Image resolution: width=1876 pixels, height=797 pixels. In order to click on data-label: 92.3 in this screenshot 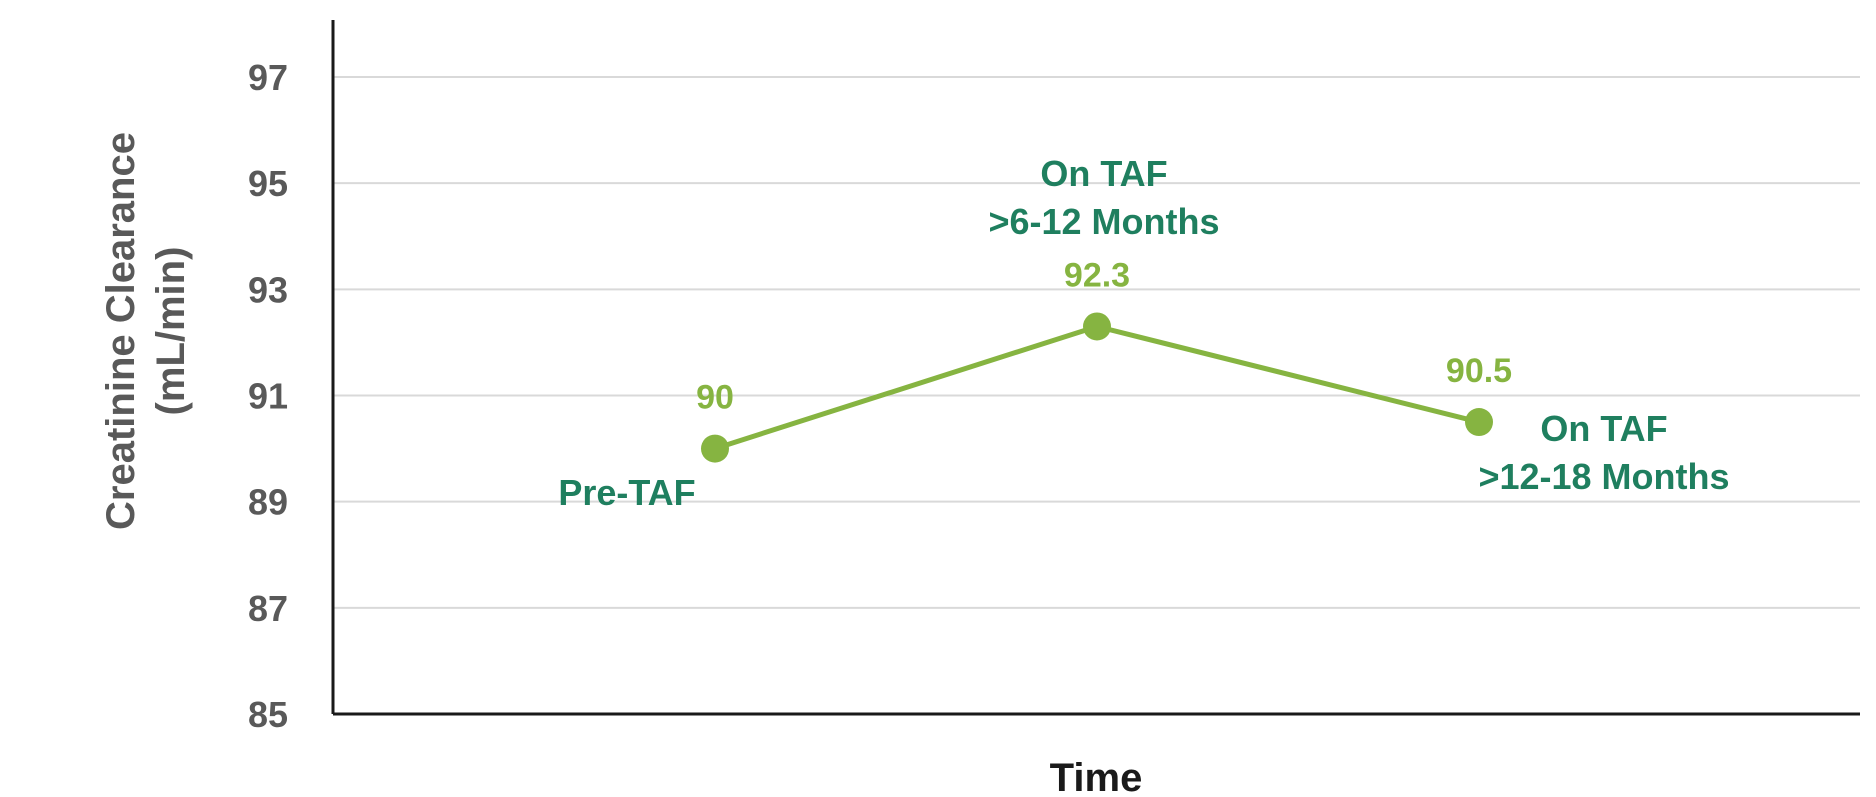, I will do `click(1097, 275)`.